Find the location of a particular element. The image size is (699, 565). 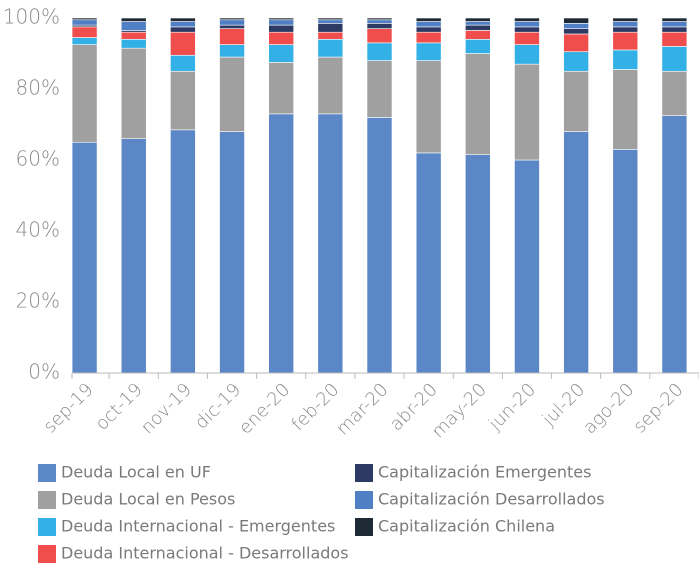

x-tick-label: mar-20 is located at coordinates (362, 409).